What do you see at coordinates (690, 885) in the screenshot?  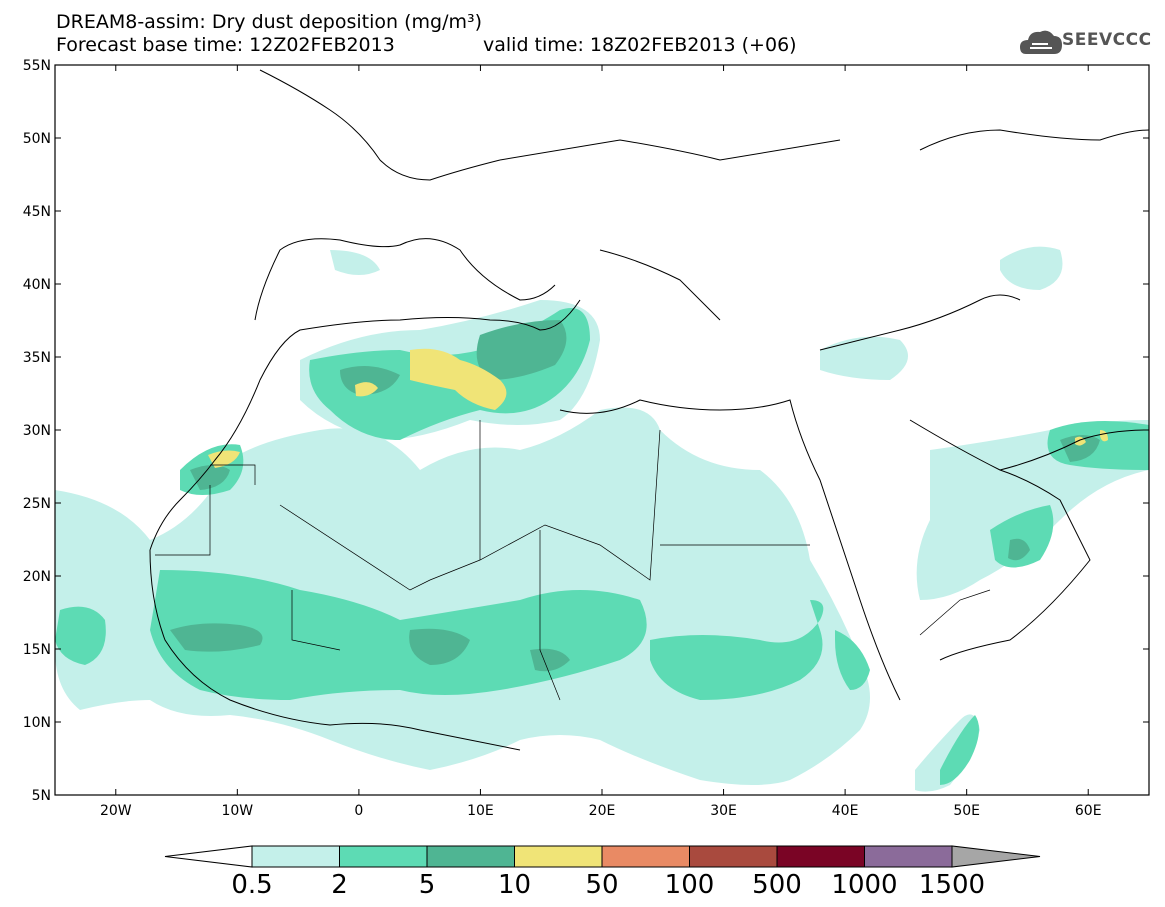 I see `colorbar-label: 100` at bounding box center [690, 885].